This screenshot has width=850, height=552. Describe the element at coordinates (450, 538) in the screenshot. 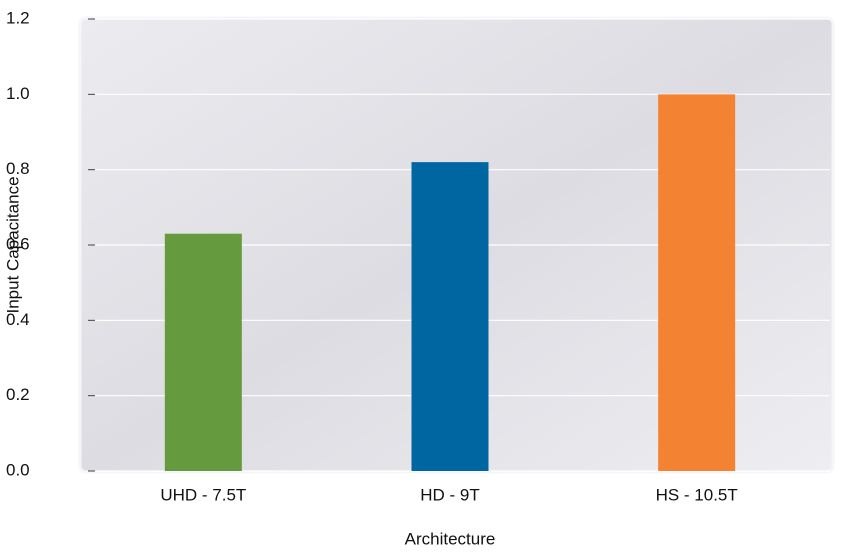

I see `x-axis-title: Architecture` at that location.